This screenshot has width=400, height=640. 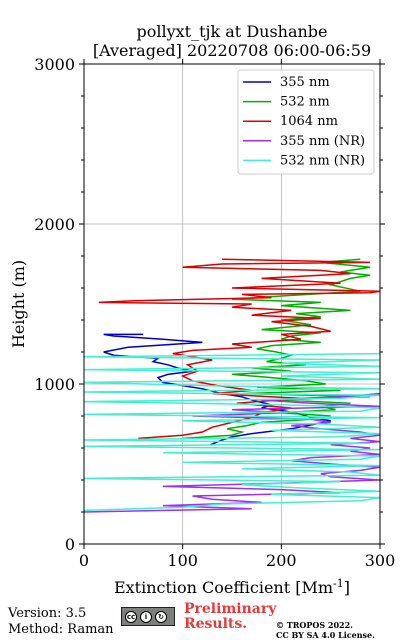 What do you see at coordinates (305, 102) in the screenshot?
I see `legend-label: 532 nm` at bounding box center [305, 102].